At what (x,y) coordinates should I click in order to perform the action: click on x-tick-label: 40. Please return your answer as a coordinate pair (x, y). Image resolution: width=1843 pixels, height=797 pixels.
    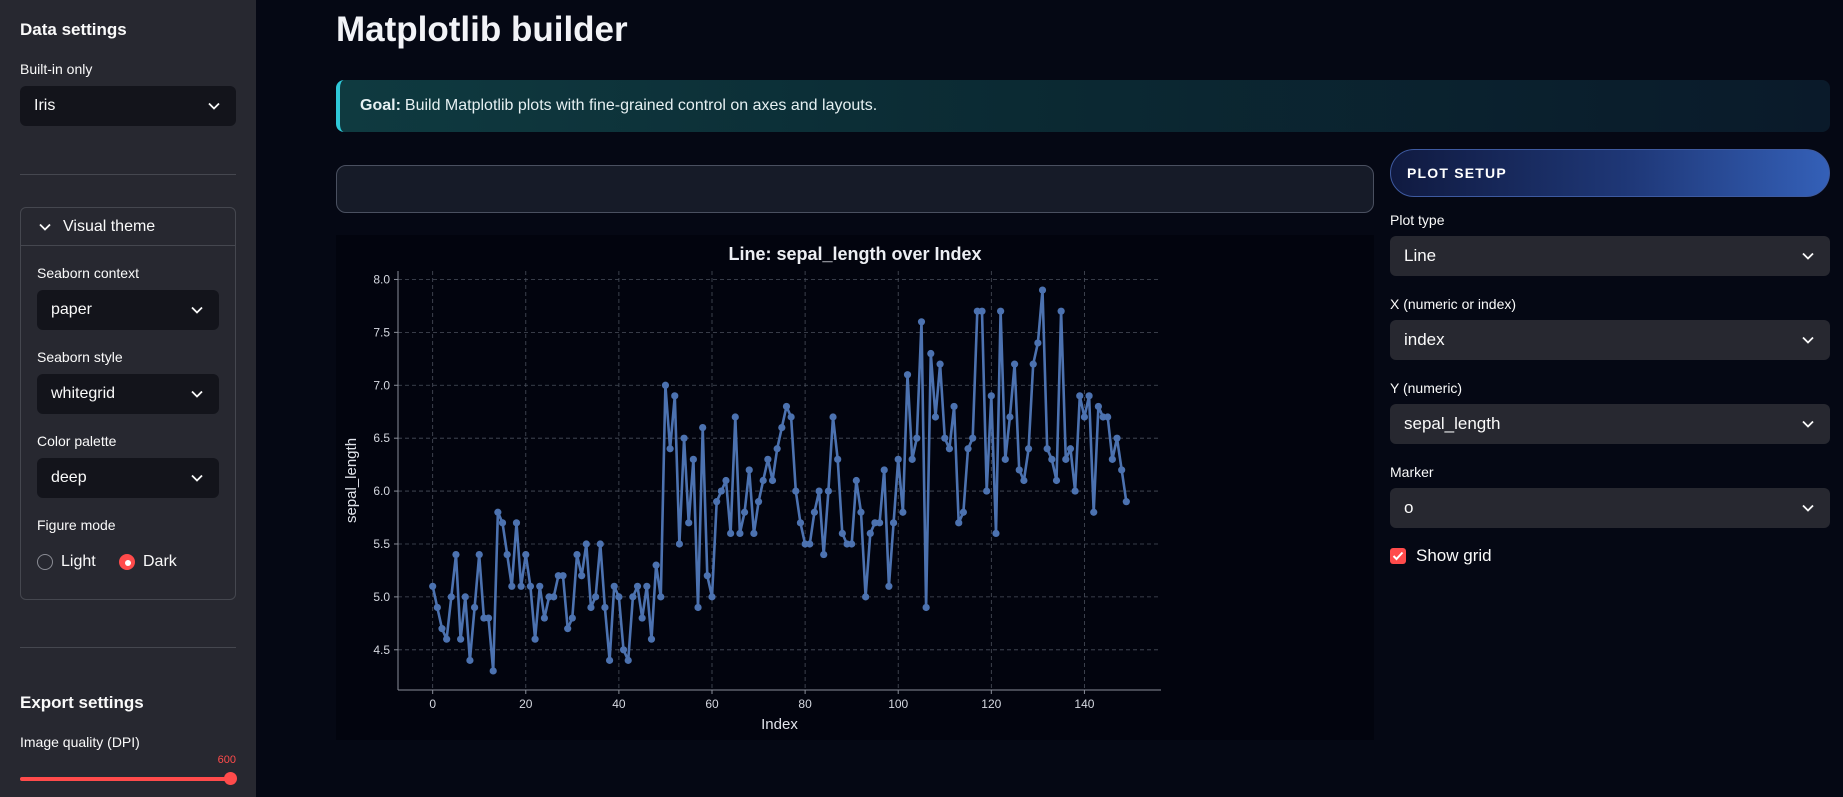
    Looking at the image, I should click on (619, 704).